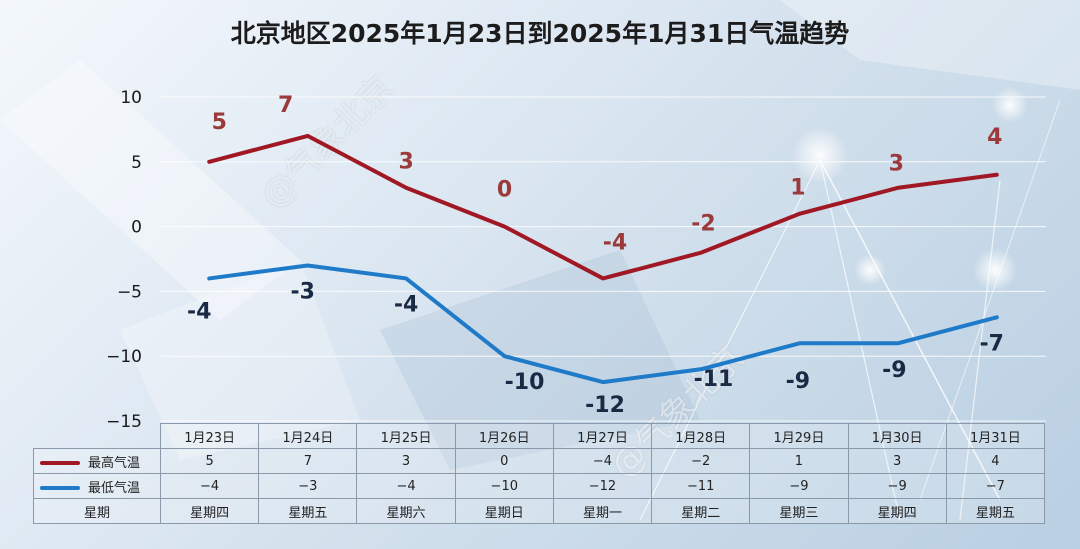  What do you see at coordinates (219, 122) in the screenshot?
I see `high-temp-label: 5` at bounding box center [219, 122].